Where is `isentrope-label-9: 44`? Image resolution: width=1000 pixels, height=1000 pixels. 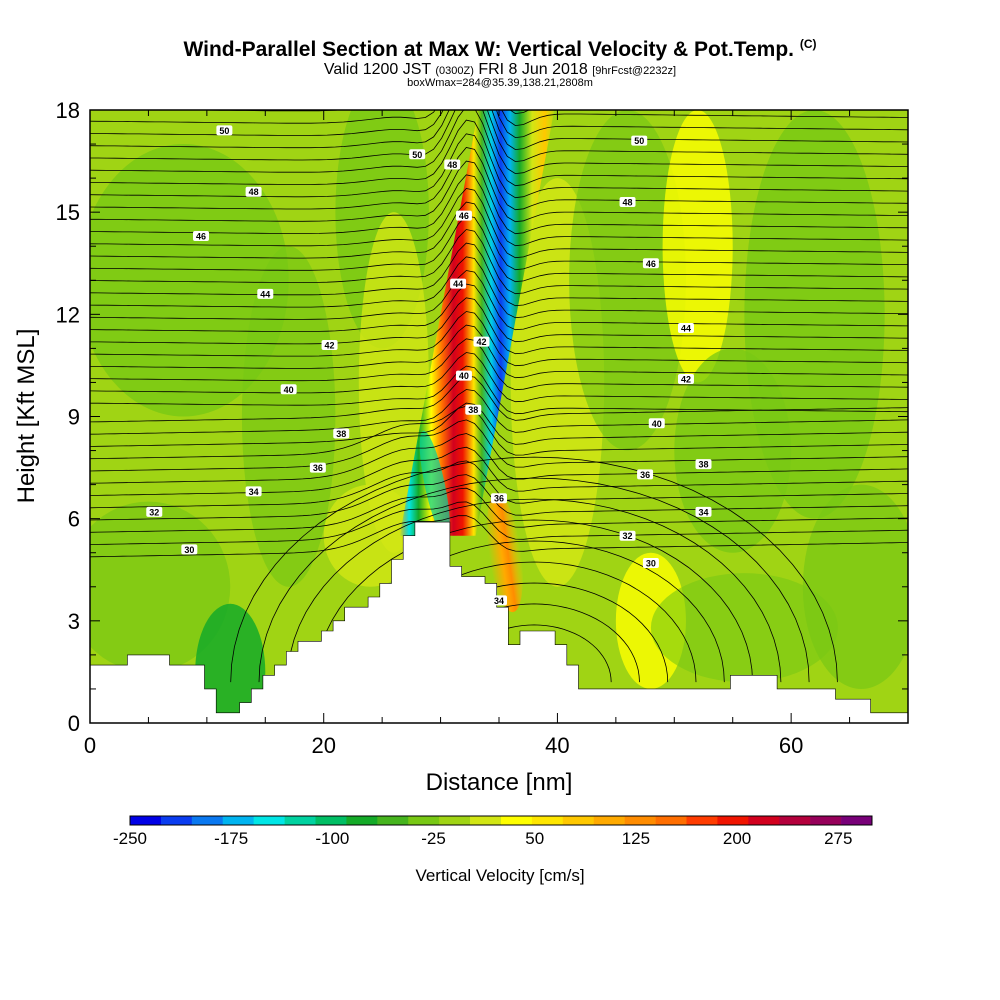
isentrope-label-9: 44 is located at coordinates (265, 293).